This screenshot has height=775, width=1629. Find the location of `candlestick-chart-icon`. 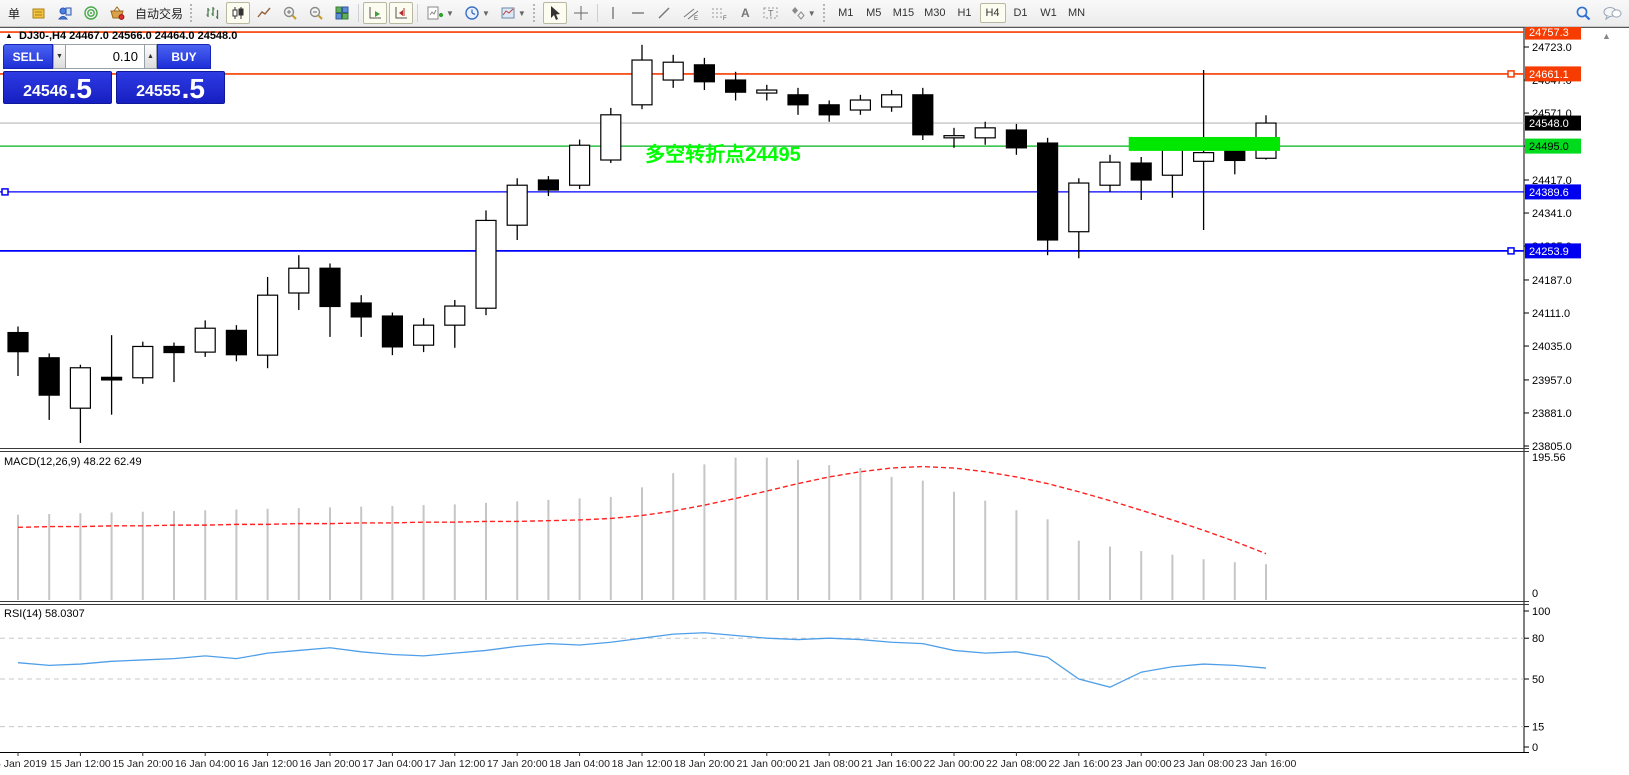

candlestick-chart-icon is located at coordinates (238, 13).